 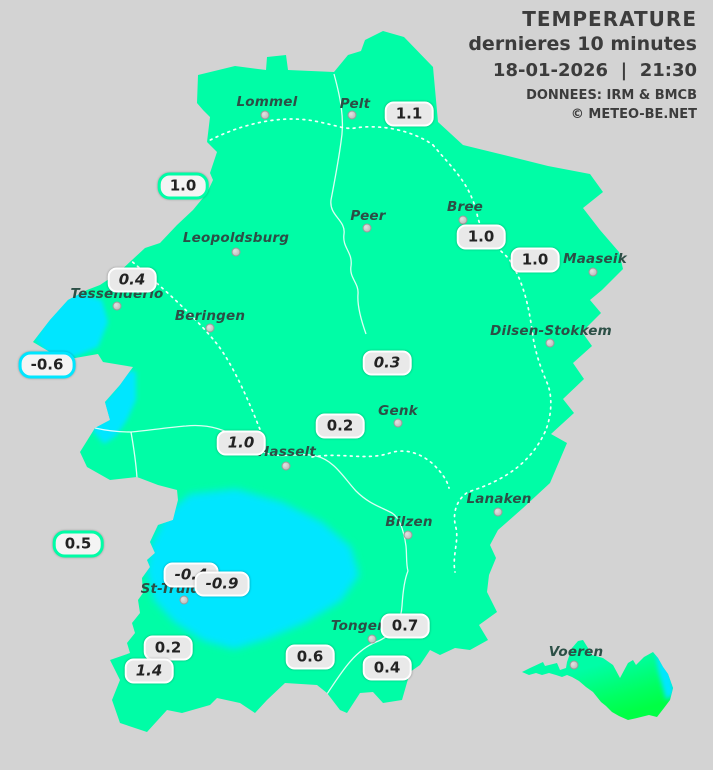 What do you see at coordinates (582, 44) in the screenshot?
I see `header-subtitle: dernieres 10 minutes` at bounding box center [582, 44].